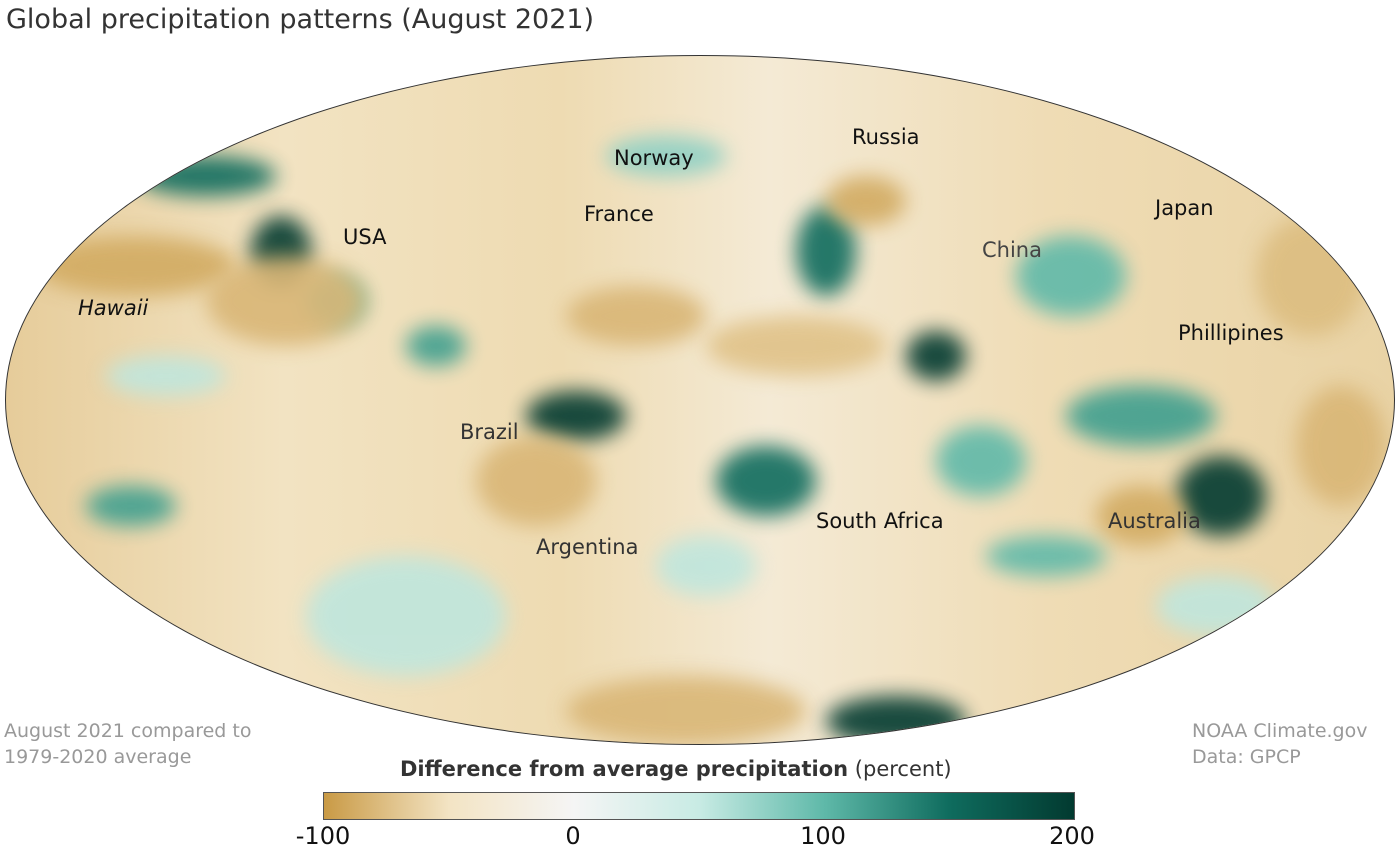 Image resolution: width=1400 pixels, height=856 pixels. Describe the element at coordinates (886, 137) in the screenshot. I see `label-russia: Russia` at that location.